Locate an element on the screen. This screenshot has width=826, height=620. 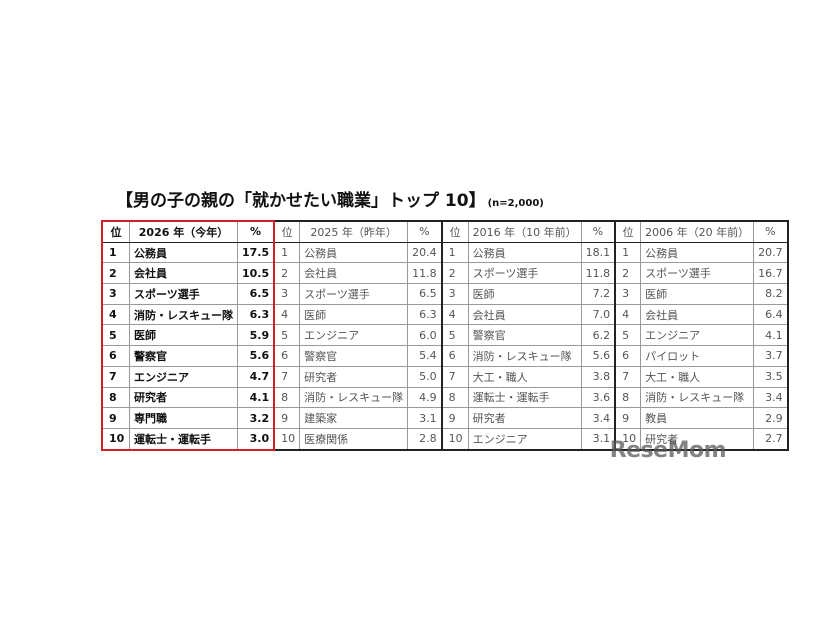
table-row: 9 専門職 3.2 is located at coordinates (188, 418).